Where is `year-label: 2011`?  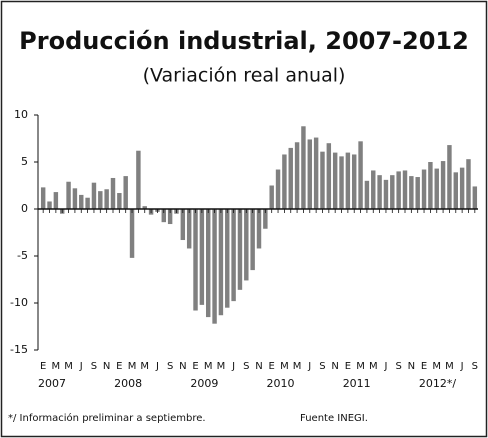
year-label: 2011 is located at coordinates (357, 383).